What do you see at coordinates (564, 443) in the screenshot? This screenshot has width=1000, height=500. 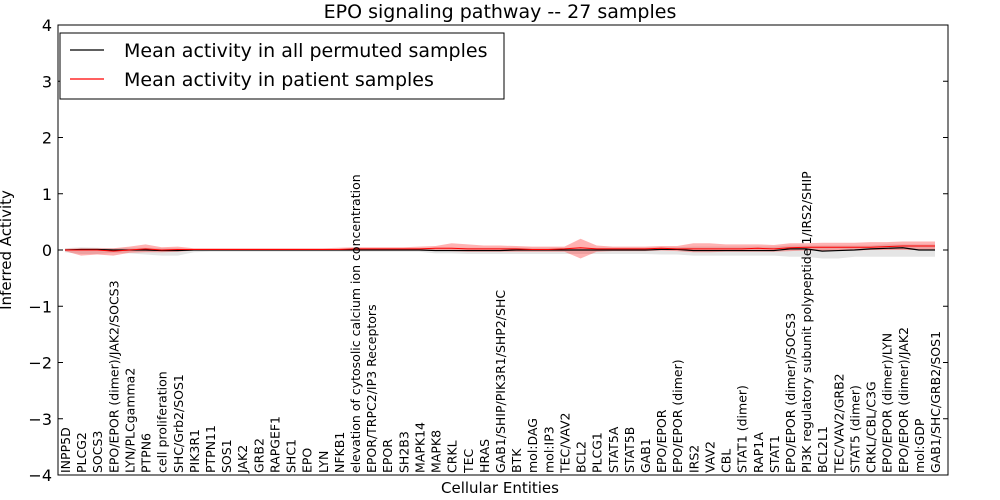 I see `x-tick-label: TEC/VAV2` at bounding box center [564, 443].